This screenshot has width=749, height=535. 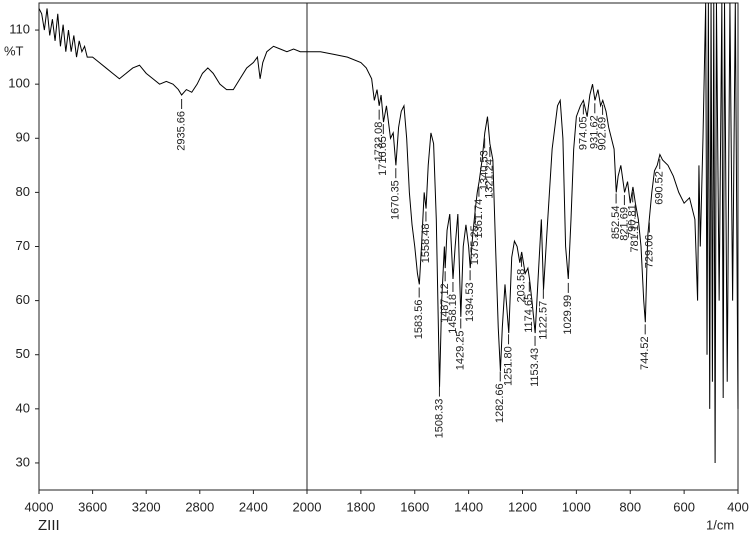 I want to click on peak-label: 1508.33, so click(x=439, y=419).